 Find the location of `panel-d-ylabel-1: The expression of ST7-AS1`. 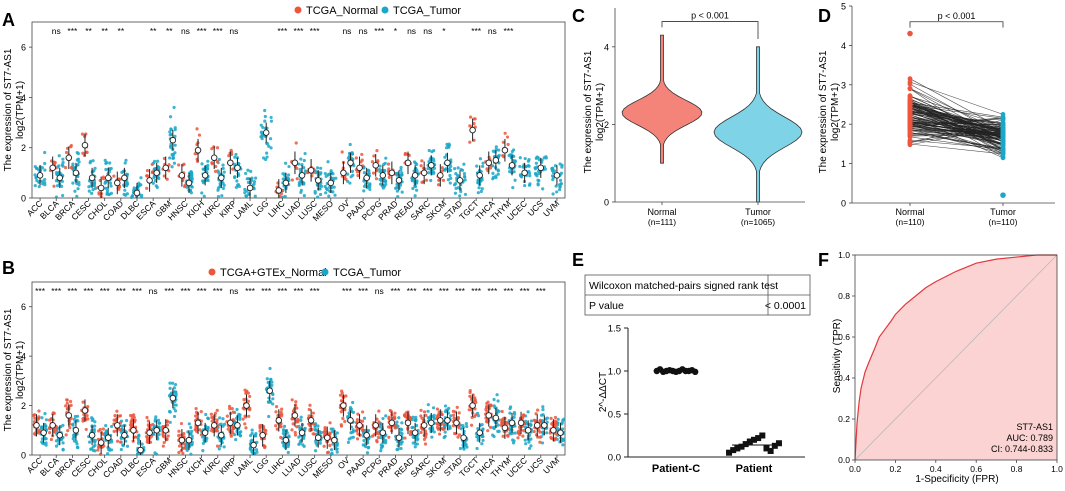

panel-d-ylabel-1: The expression of ST7-AS1 is located at coordinates (823, 111).